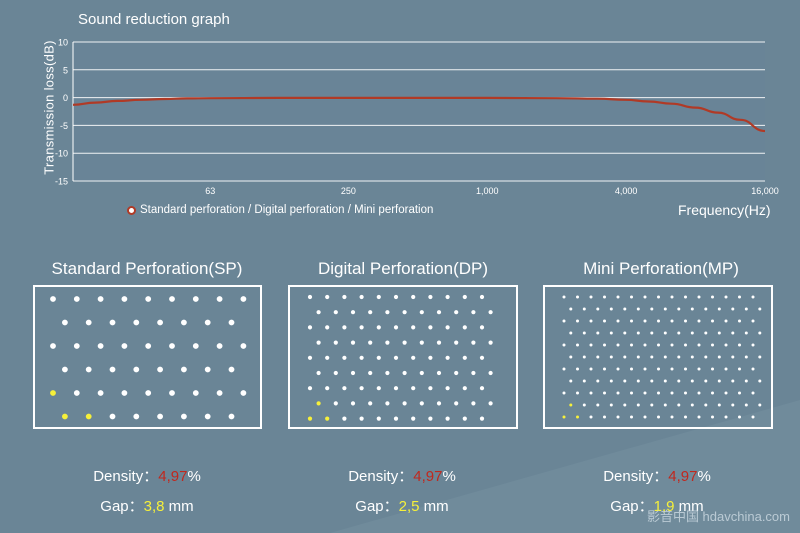 This screenshot has height=533, width=800. I want to click on x-tick-label: 63, so click(210, 191).